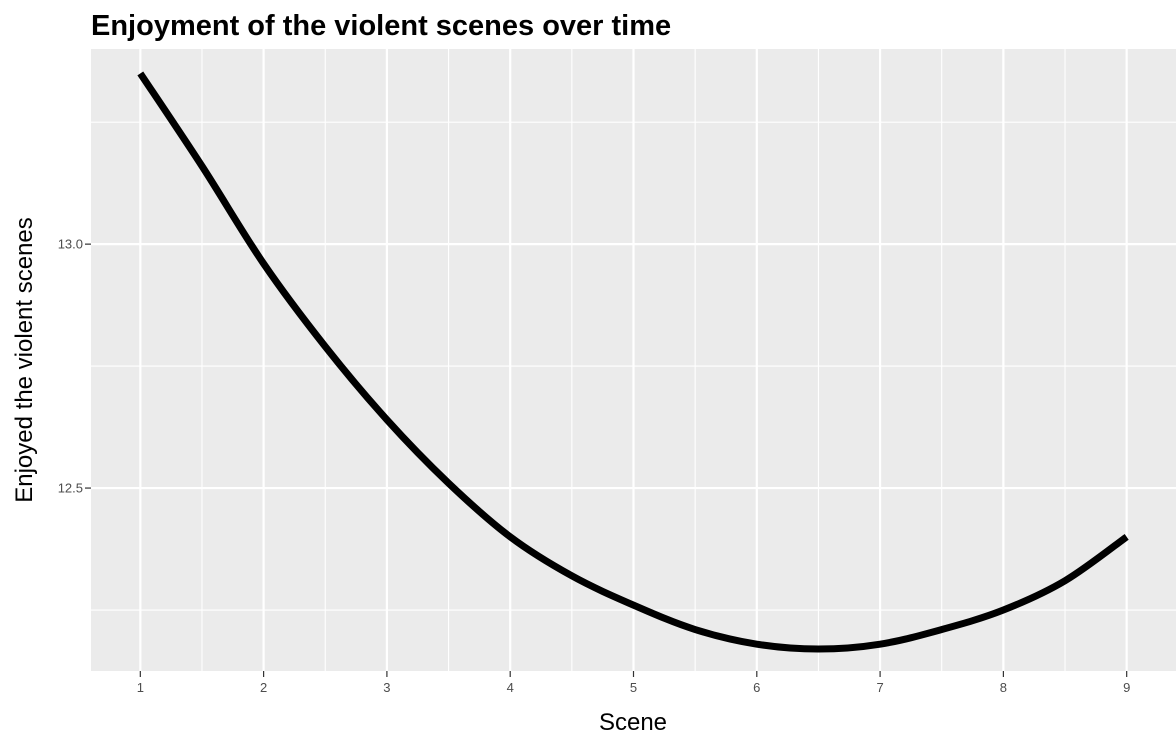 The width and height of the screenshot is (1176, 735). What do you see at coordinates (756, 687) in the screenshot?
I see `x-tick-label: 6` at bounding box center [756, 687].